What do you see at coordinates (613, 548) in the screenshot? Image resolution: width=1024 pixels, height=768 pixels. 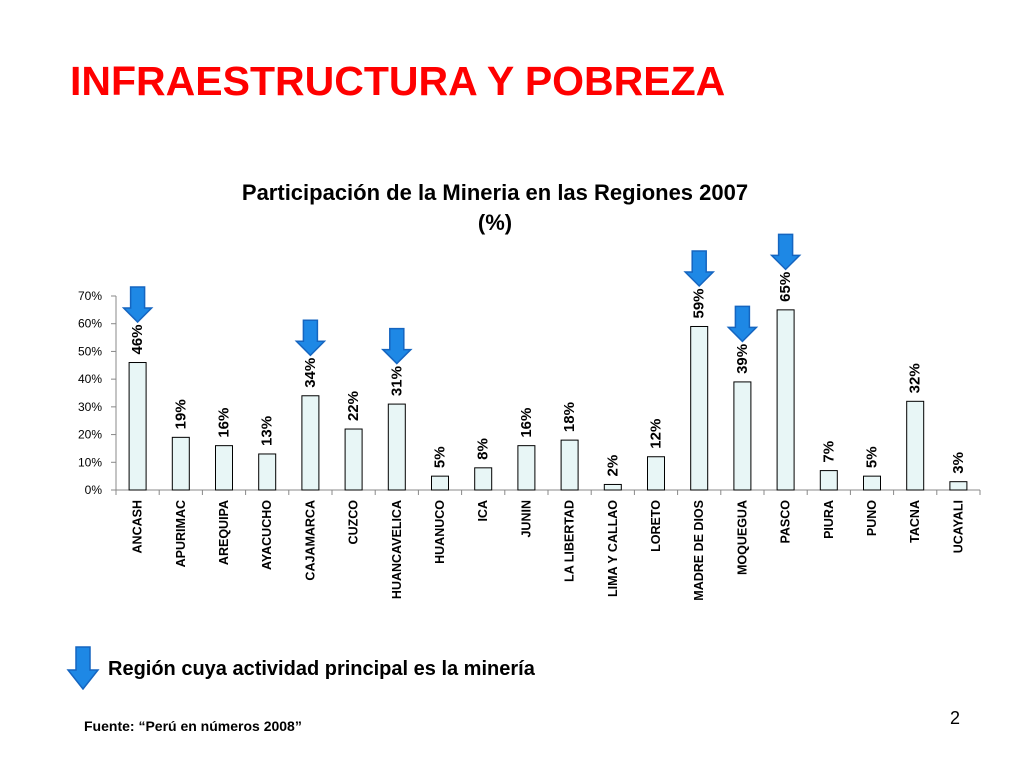 I see `category-label: LIMA Y CALLAO` at bounding box center [613, 548].